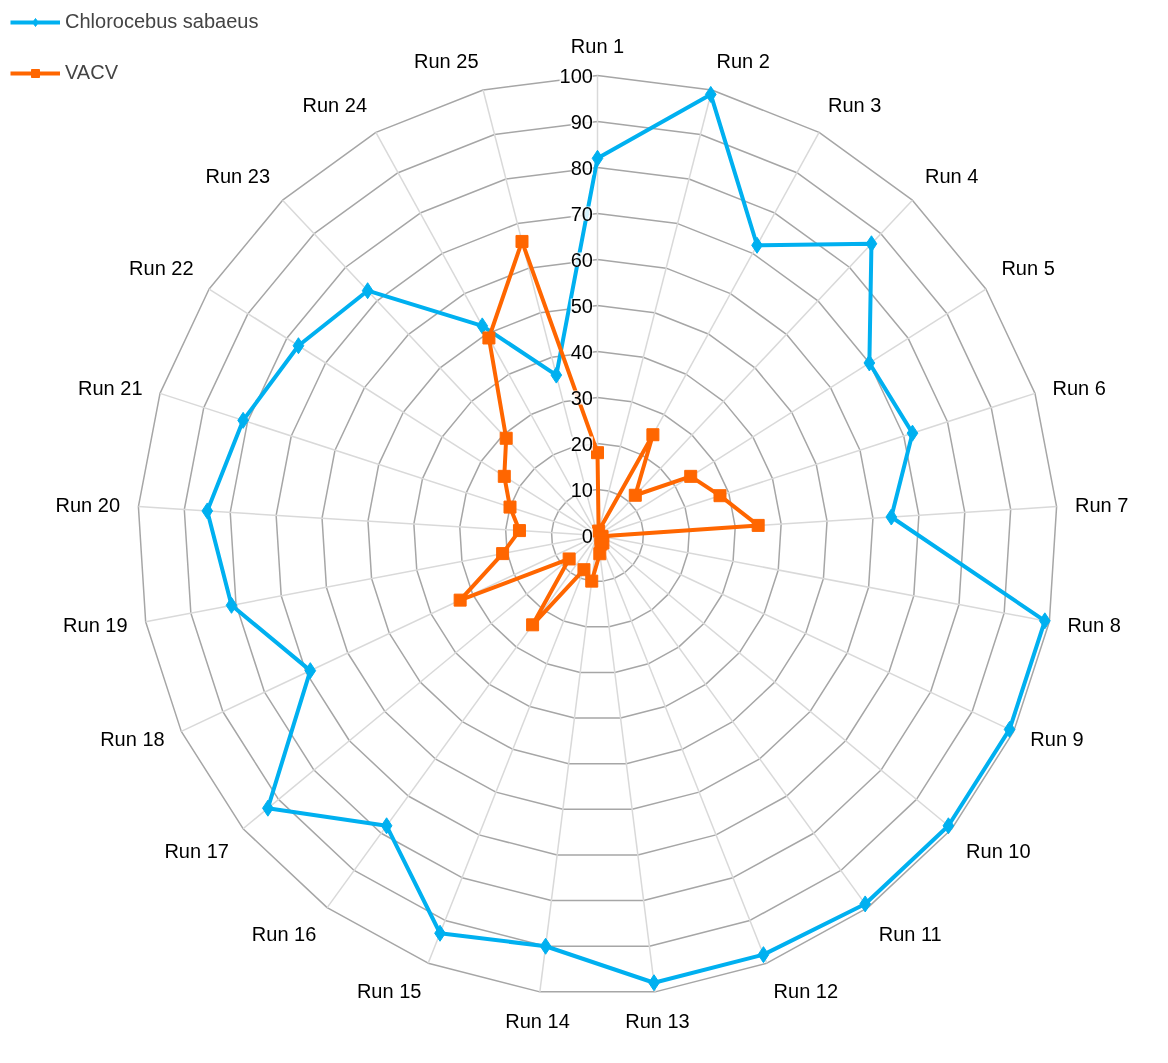 This screenshot has height=1063, width=1168. I want to click on spoke-label: Run 14, so click(537, 1021).